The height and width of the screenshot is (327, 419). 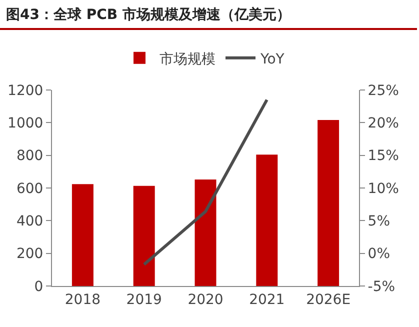 I want to click on y2-tick-label: 5%, so click(x=379, y=222).